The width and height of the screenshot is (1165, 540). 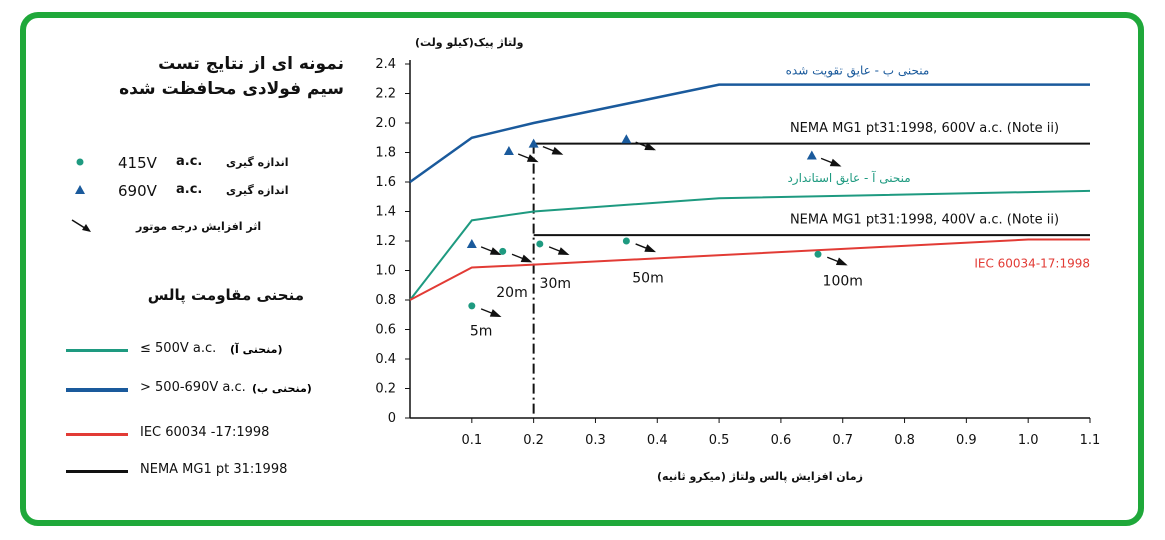 What do you see at coordinates (657, 440) in the screenshot?
I see `x-tick-label: 0.4` at bounding box center [657, 440].